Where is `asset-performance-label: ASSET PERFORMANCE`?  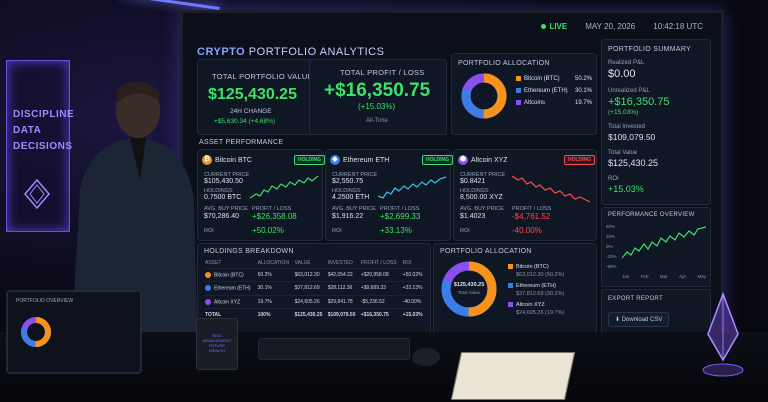
asset-performance-label: ASSET PERFORMANCE is located at coordinates (241, 142).